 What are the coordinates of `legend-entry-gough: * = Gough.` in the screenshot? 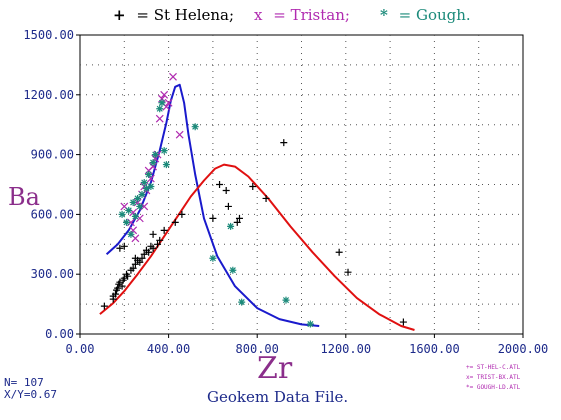 It's located at (425, 15).